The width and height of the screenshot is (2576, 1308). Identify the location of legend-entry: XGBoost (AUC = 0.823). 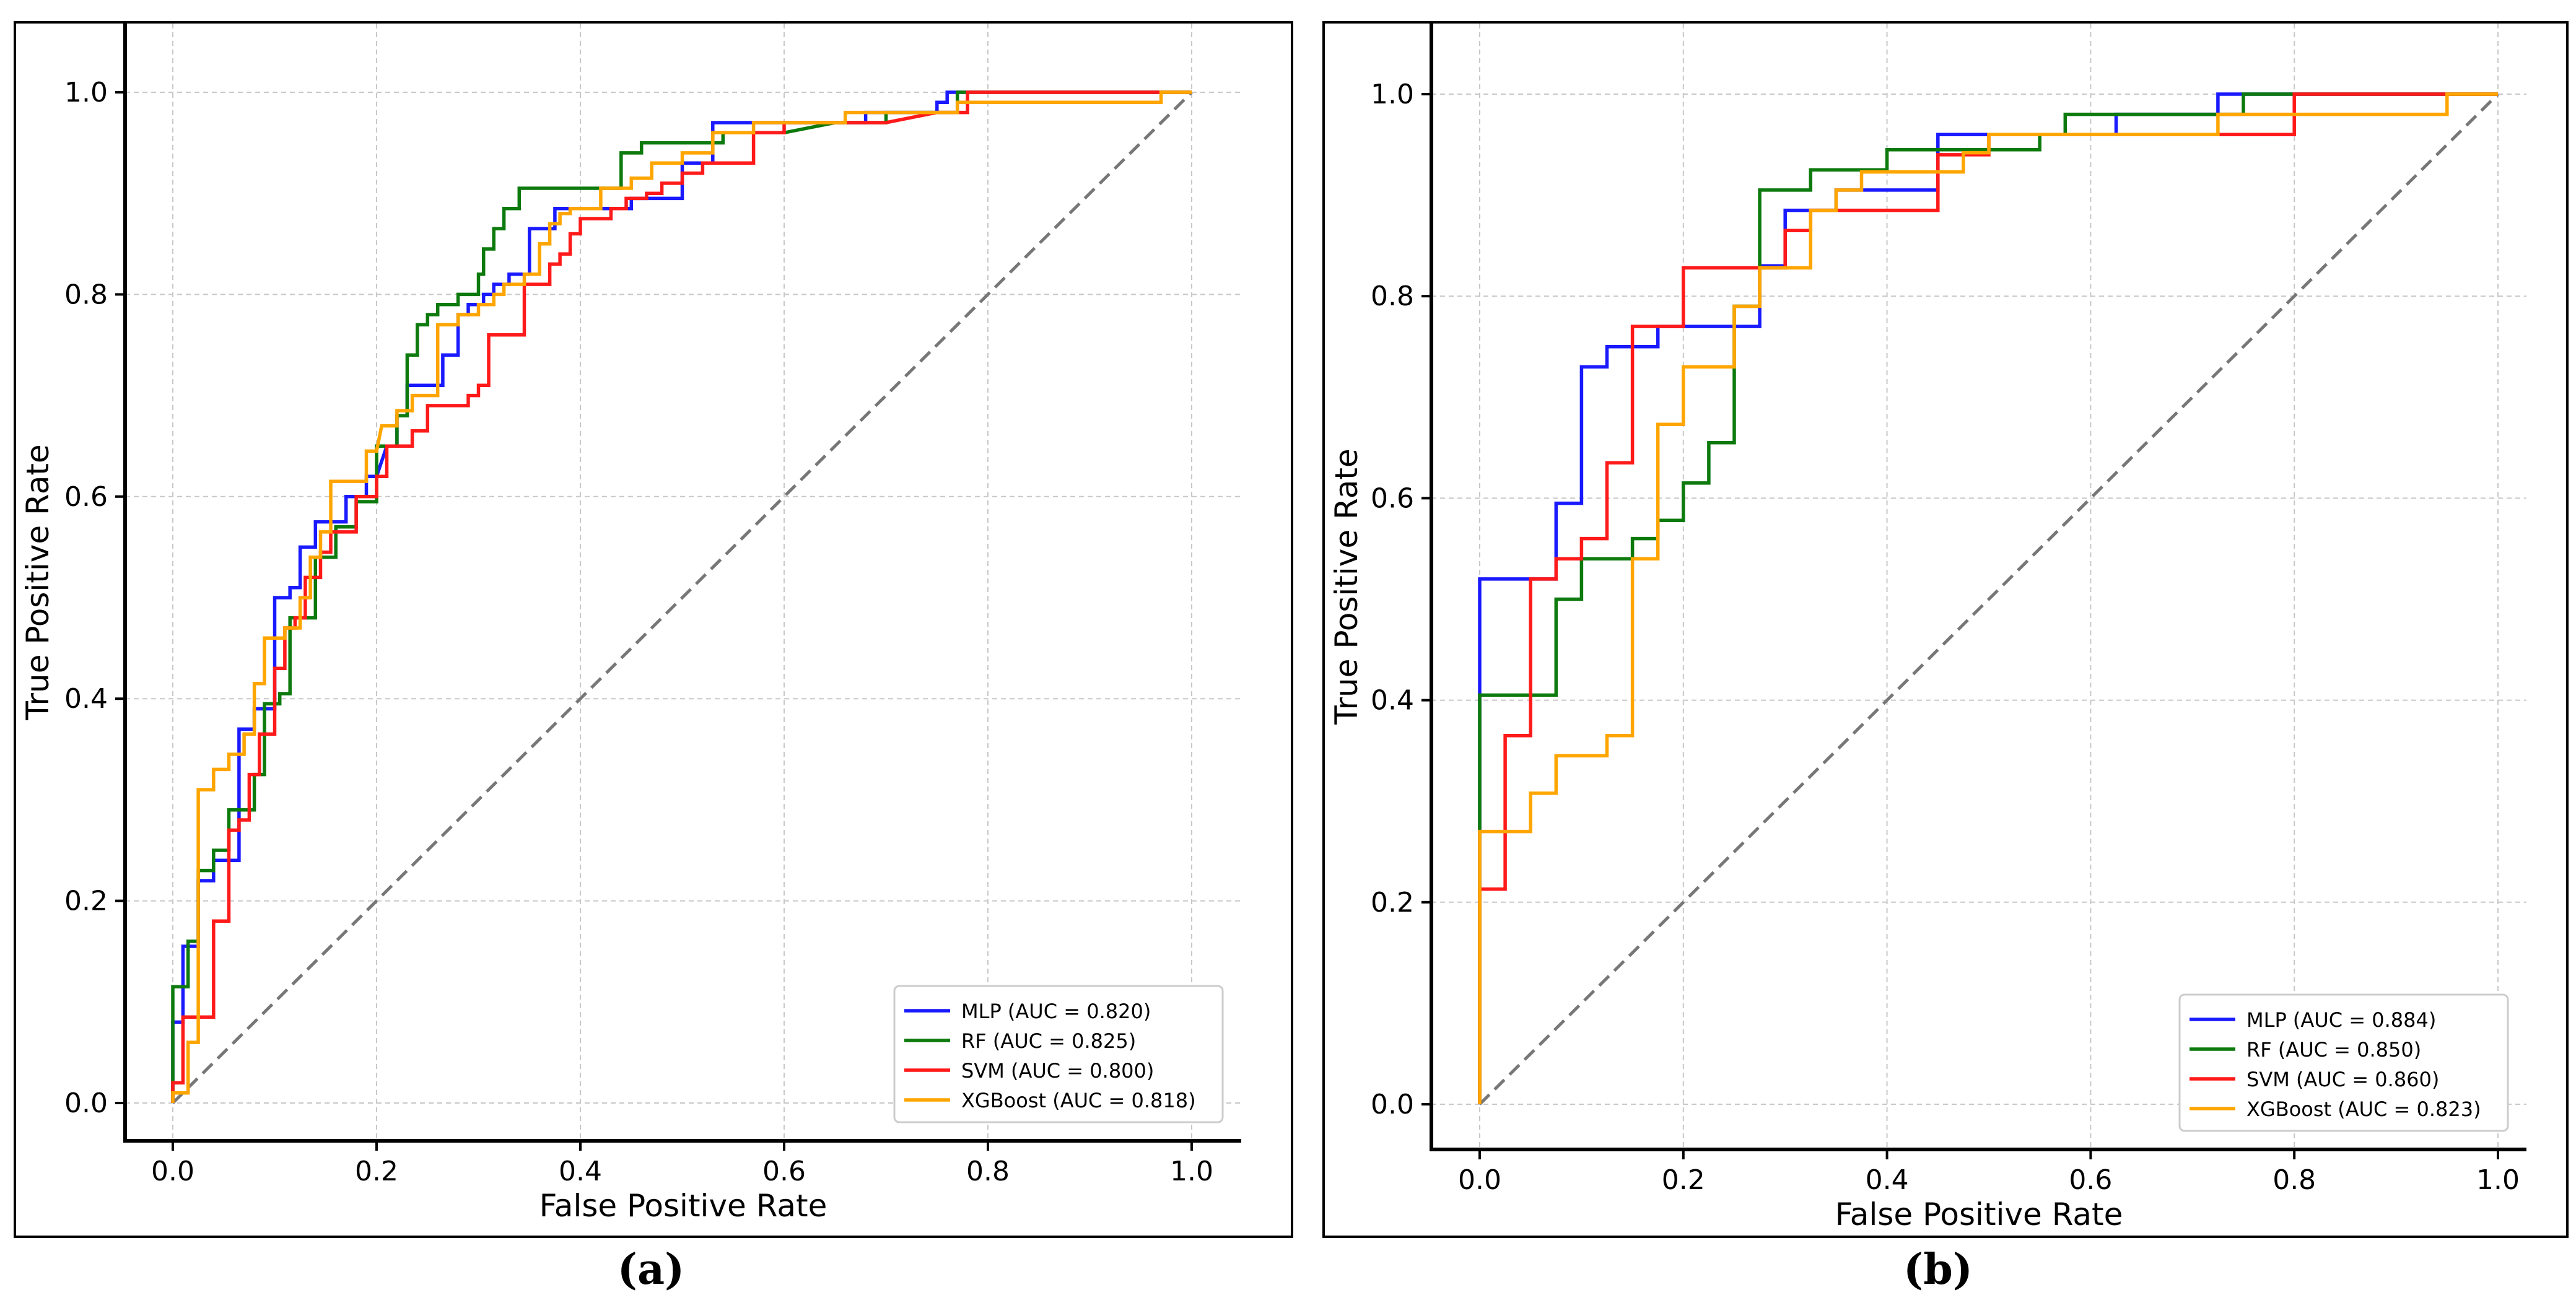
(2363, 1109).